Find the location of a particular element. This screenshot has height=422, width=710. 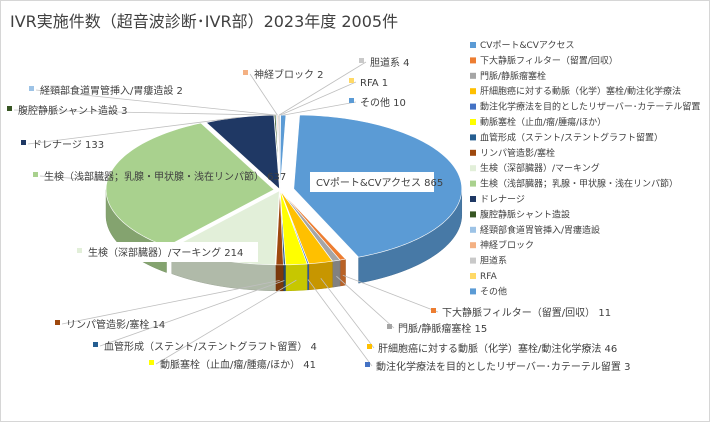

data-label-7: リンパ管造影/塞栓 14 is located at coordinates (115, 324).